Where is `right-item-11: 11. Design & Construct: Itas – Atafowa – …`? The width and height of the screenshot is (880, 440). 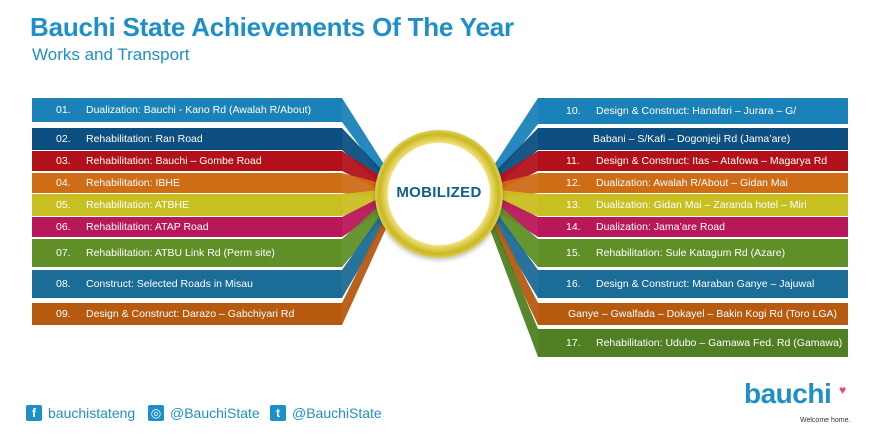
right-item-11: 11. Design & Construct: Itas – Atafowa – … is located at coordinates (693, 161).